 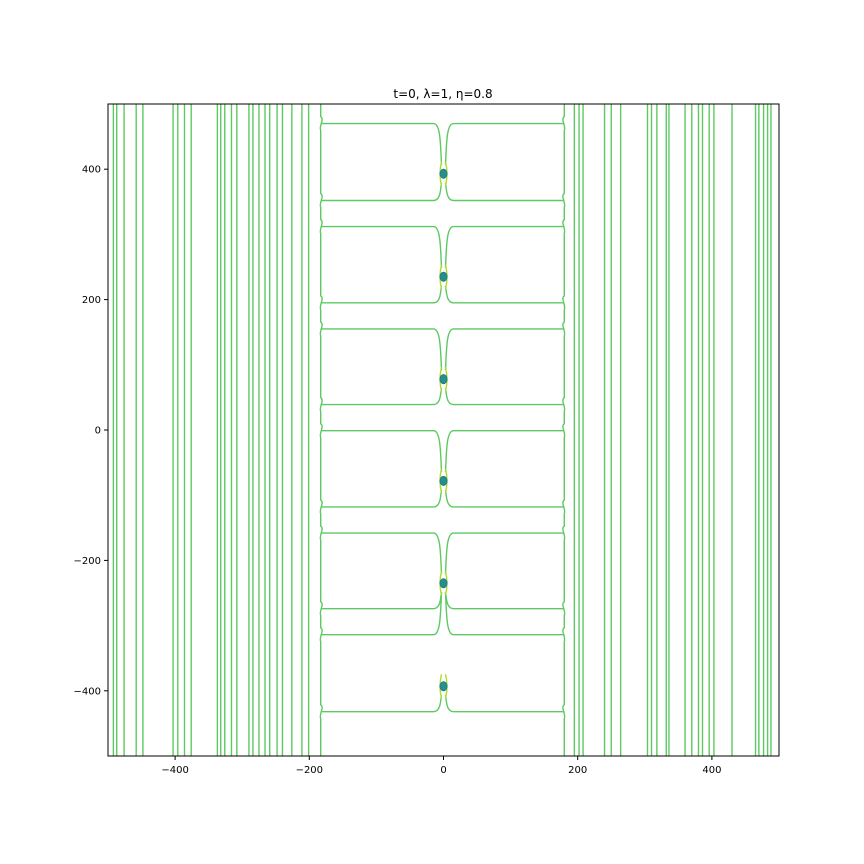 I want to click on x-axis: −400 −200 0 200 400, so click(x=441, y=766).